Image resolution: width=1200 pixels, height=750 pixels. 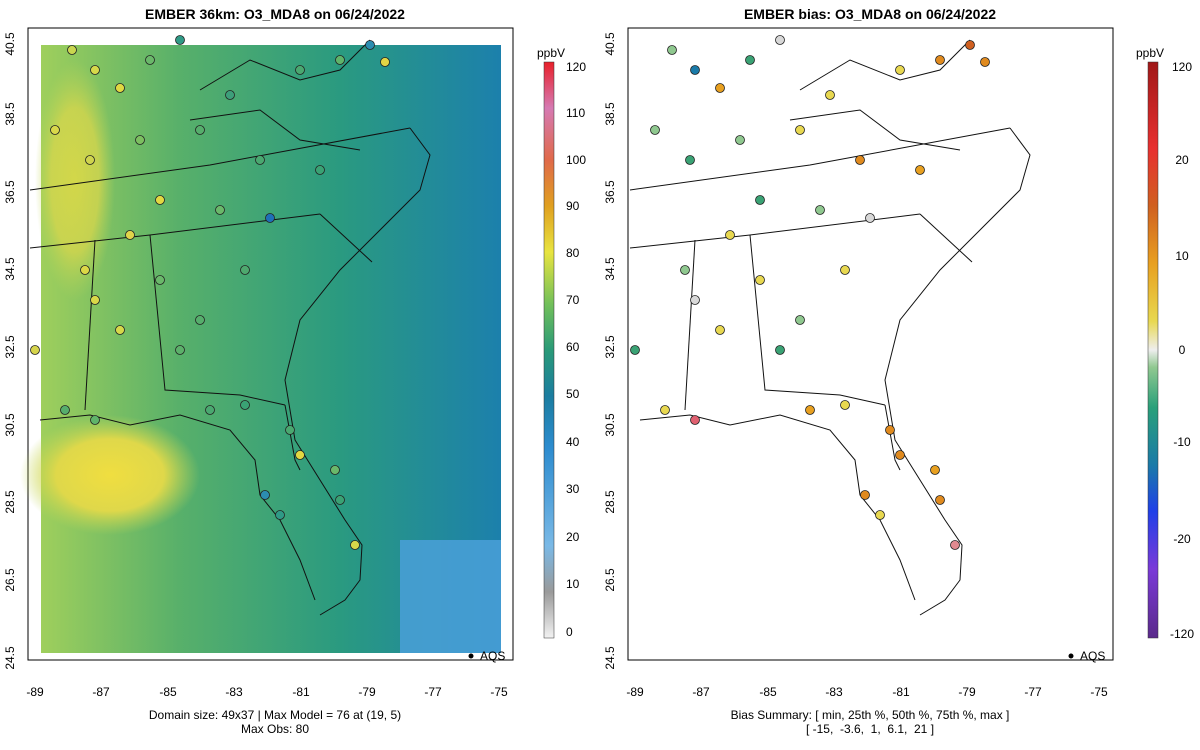 I want to click on right-x-tick: -77, so click(x=1033, y=692).